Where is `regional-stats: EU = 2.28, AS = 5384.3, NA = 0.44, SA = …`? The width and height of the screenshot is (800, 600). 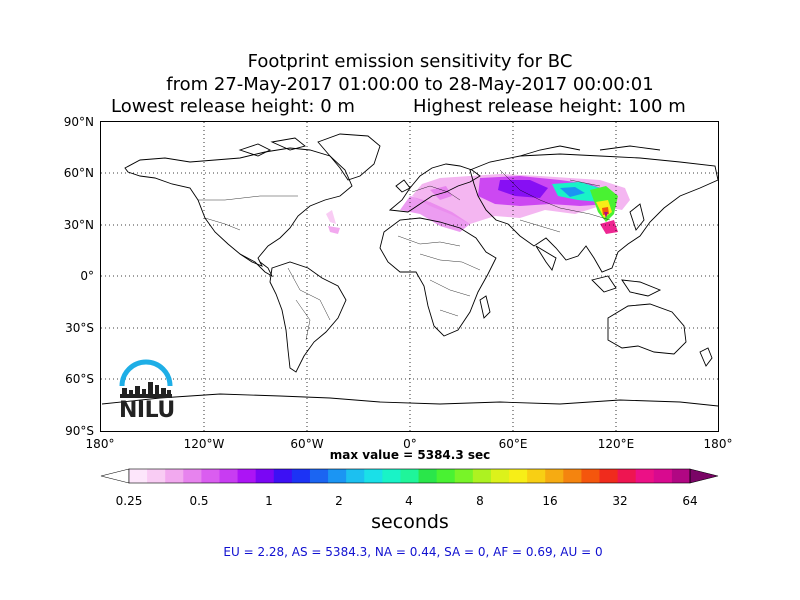 regional-stats: EU = 2.28, AS = 5384.3, NA = 0.44, SA = … is located at coordinates (413, 552).